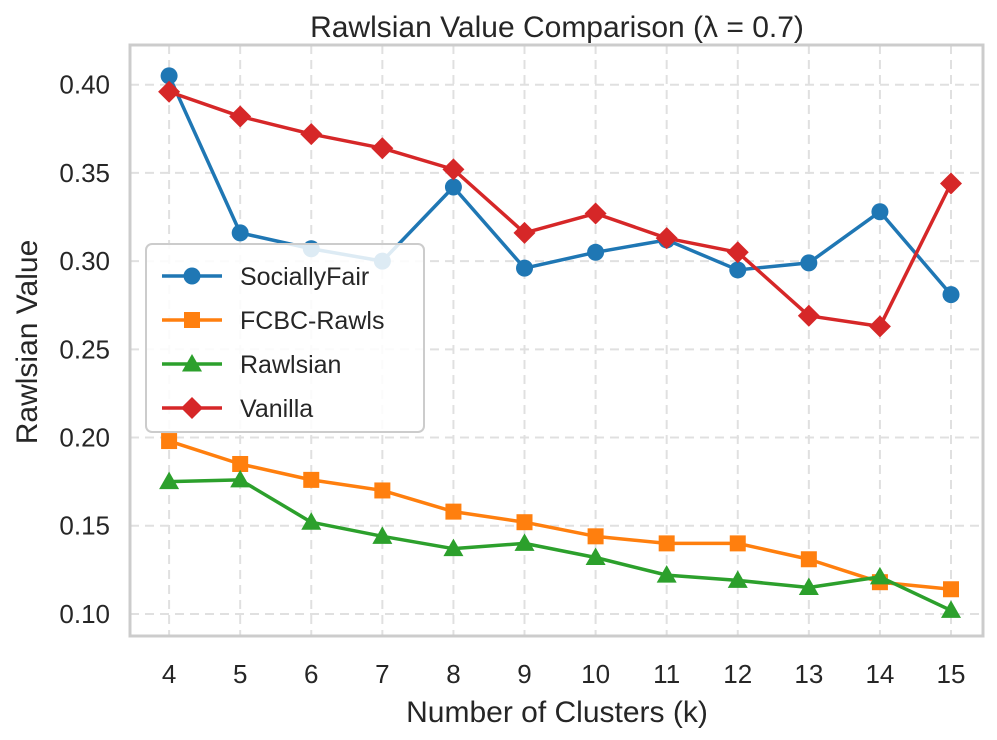 This screenshot has width=997, height=740. I want to click on y-tick-label: 0.20, so click(84, 438).